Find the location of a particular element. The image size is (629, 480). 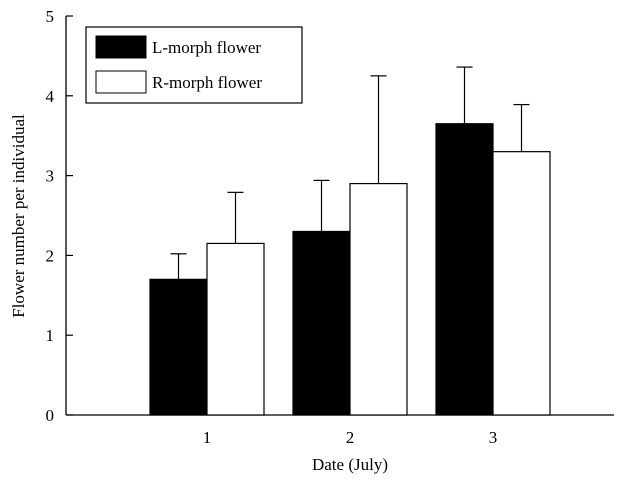

y-tick-label-1: 1 is located at coordinates (50, 335).